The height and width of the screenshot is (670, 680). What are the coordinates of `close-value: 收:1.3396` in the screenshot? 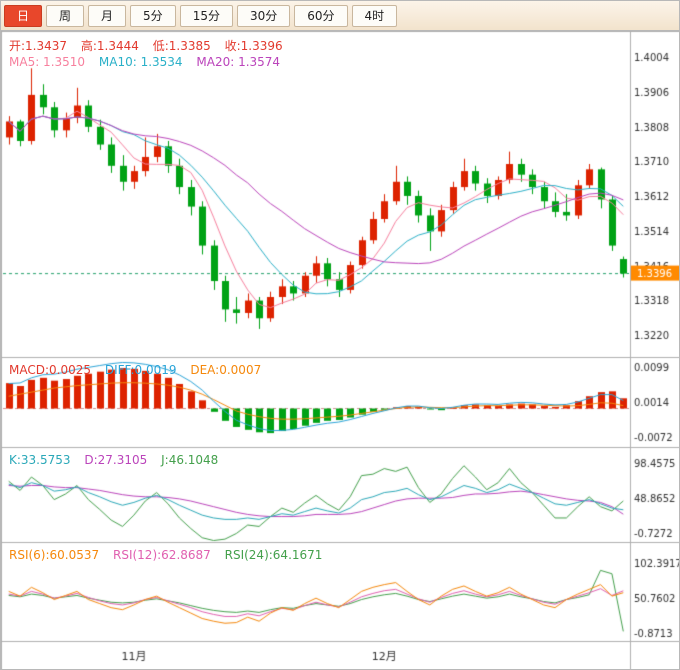 It's located at (253, 46).